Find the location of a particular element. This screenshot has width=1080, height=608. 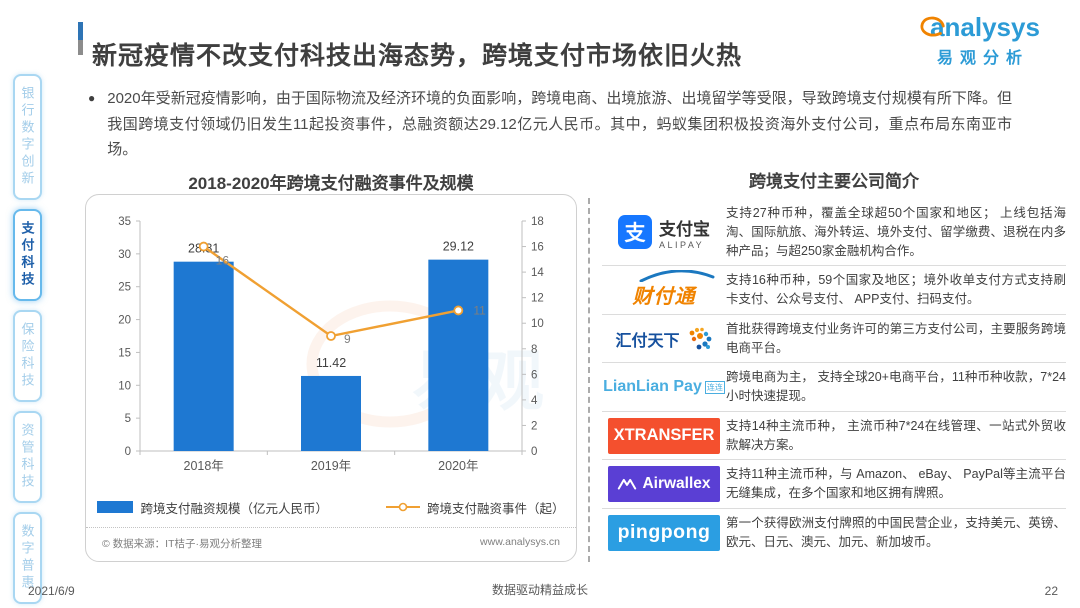

sidebar-item-payment-tech: 支付科技 is located at coordinates (27, 255).